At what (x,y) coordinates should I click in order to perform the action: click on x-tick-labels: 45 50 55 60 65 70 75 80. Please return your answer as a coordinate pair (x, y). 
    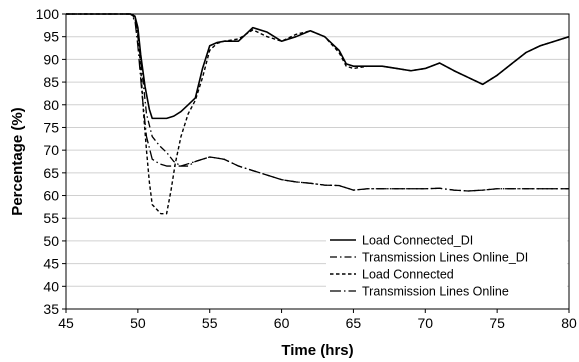
    Looking at the image, I should click on (317, 323).